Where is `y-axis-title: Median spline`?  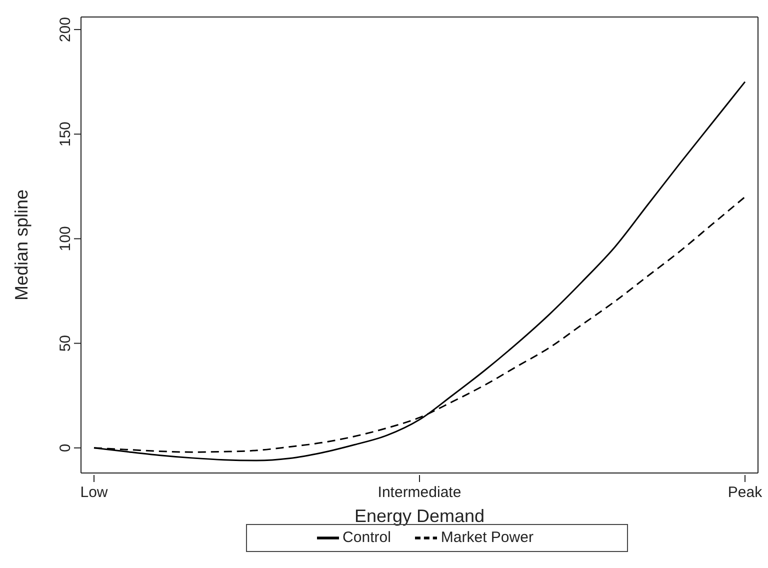
y-axis-title: Median spline is located at coordinates (21, 245).